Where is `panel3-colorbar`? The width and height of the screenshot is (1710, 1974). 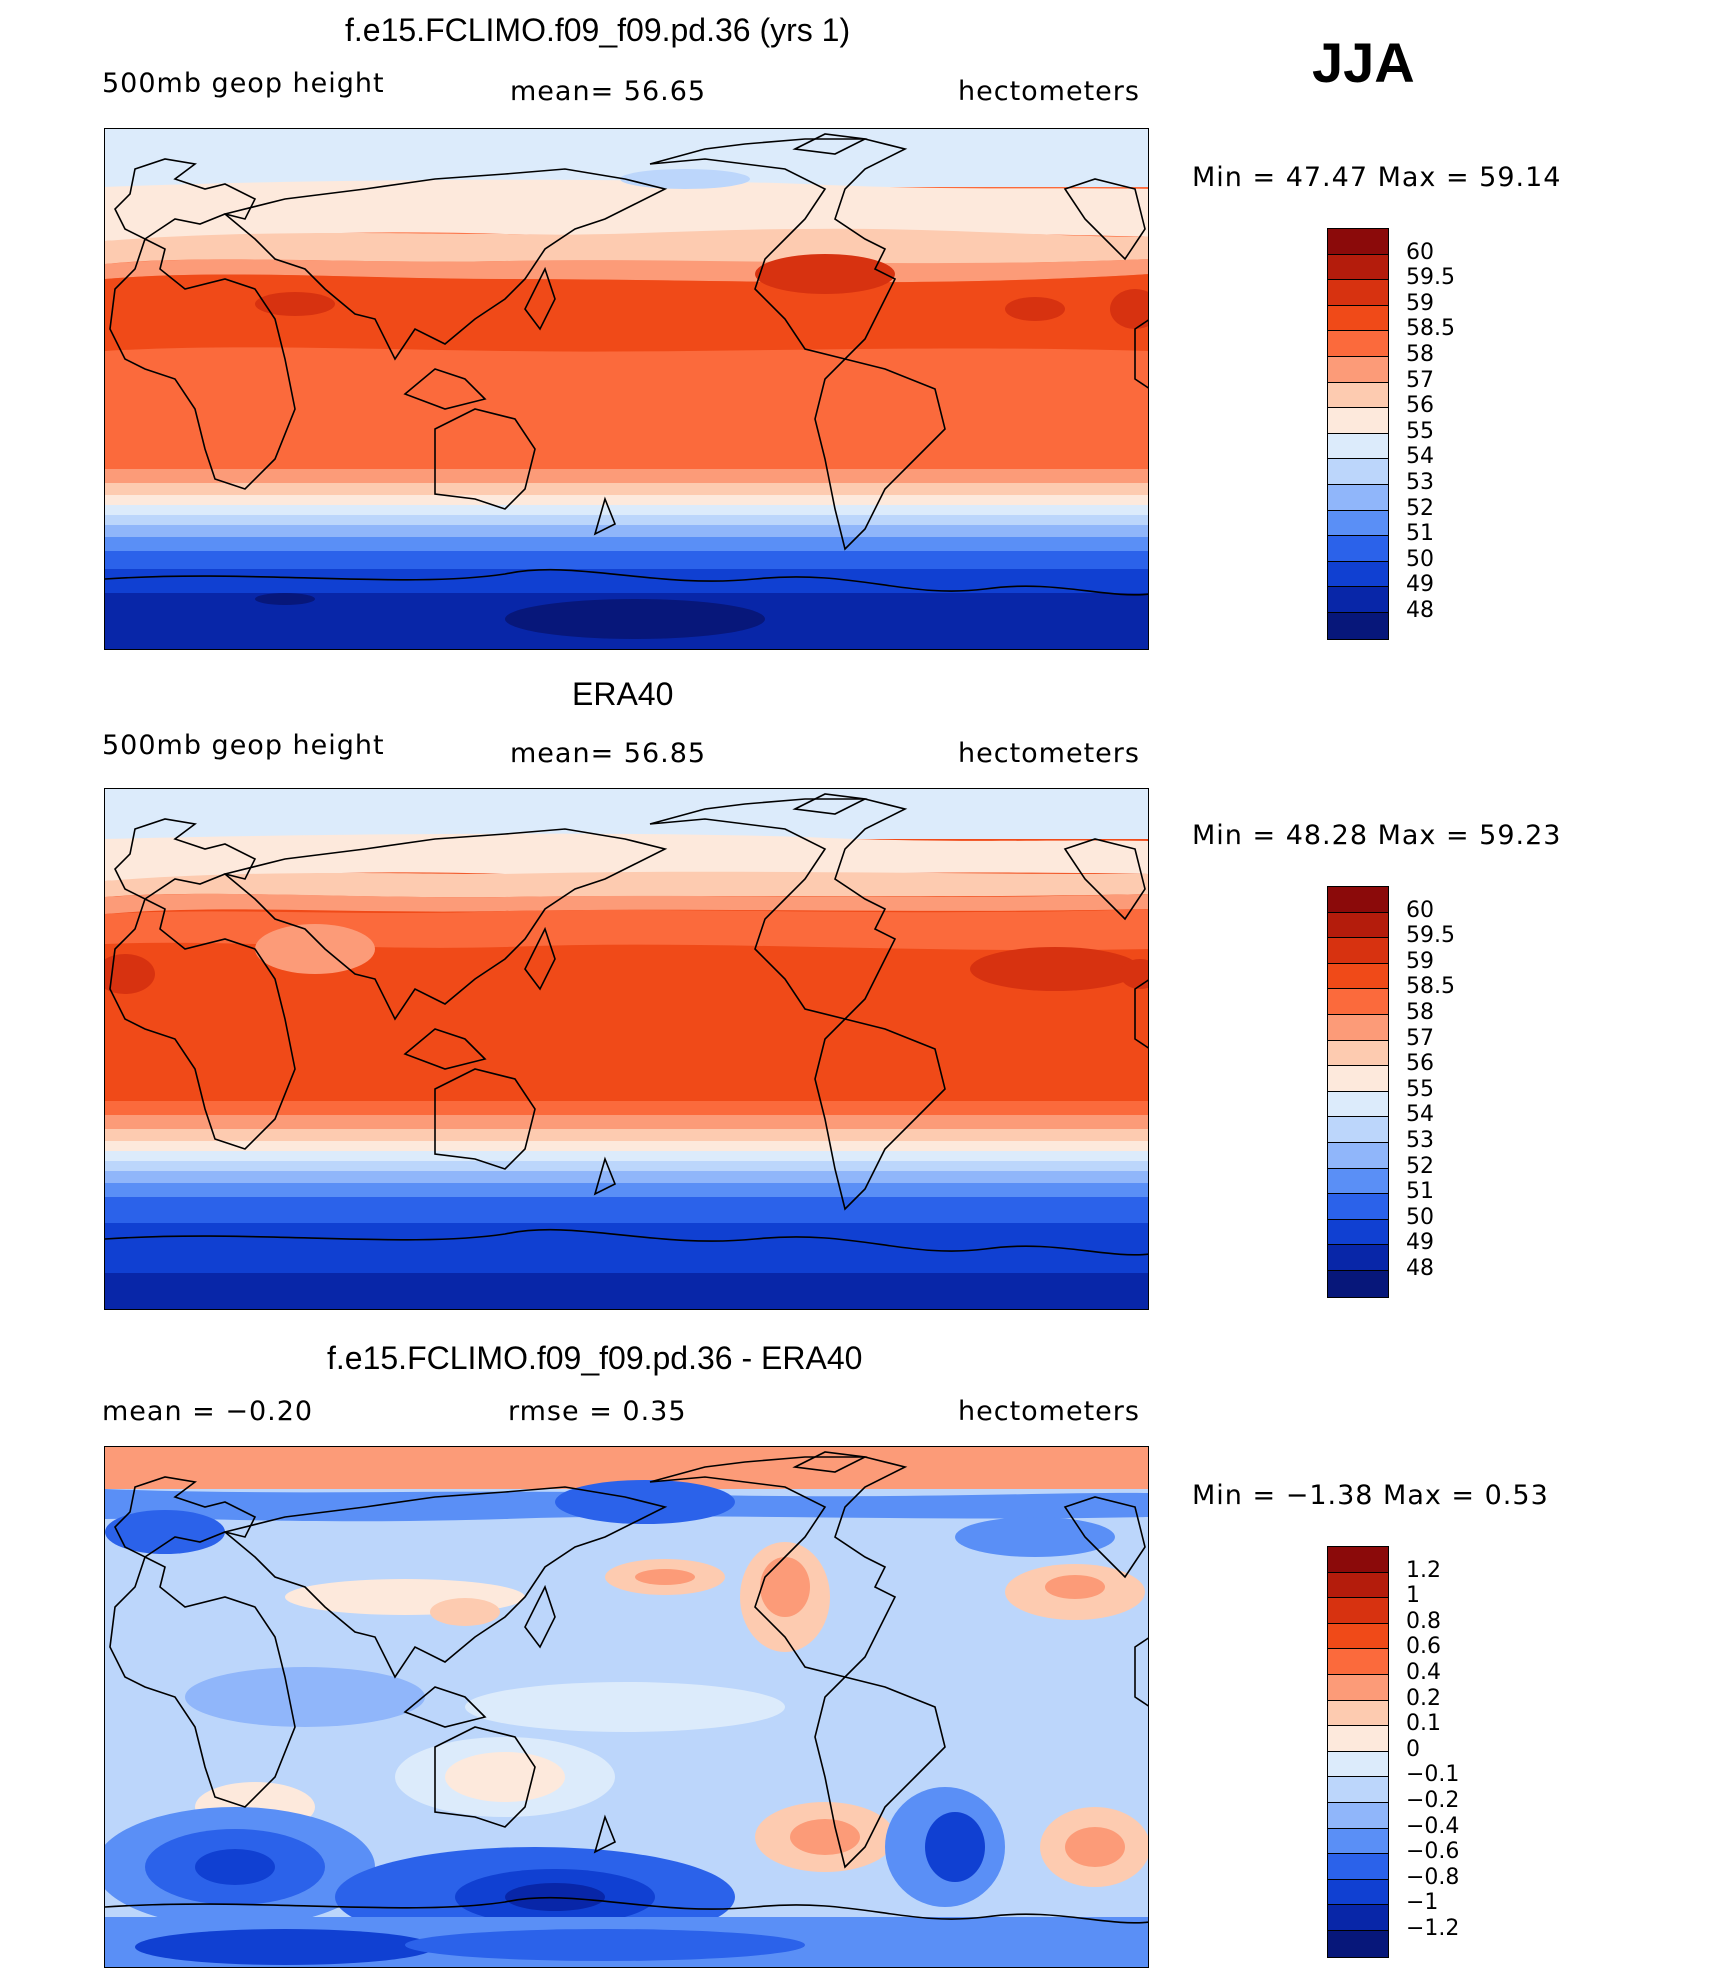 panel3-colorbar is located at coordinates (1358, 1752).